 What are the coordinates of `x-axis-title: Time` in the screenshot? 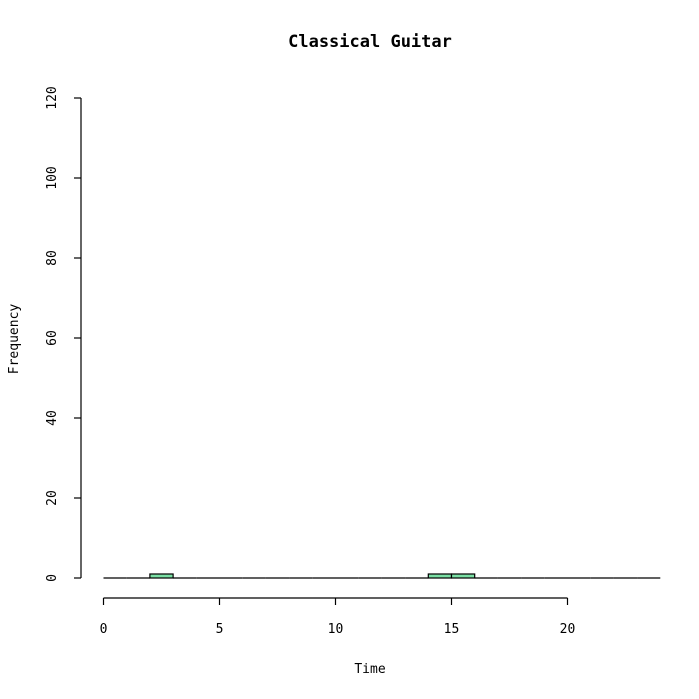 It's located at (369, 669).